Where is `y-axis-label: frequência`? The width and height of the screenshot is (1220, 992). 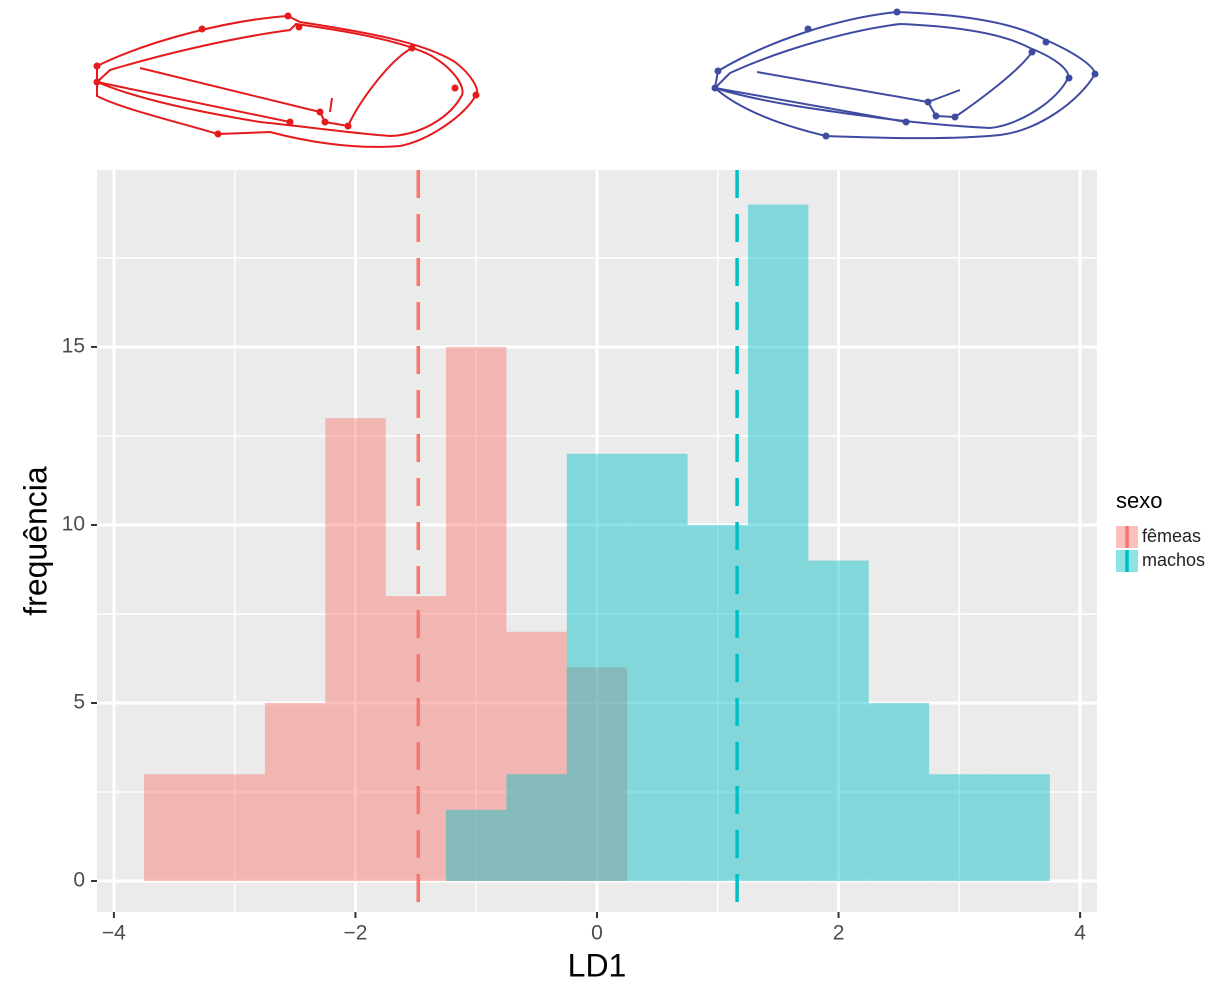
y-axis-label: frequência is located at coordinates (35, 541).